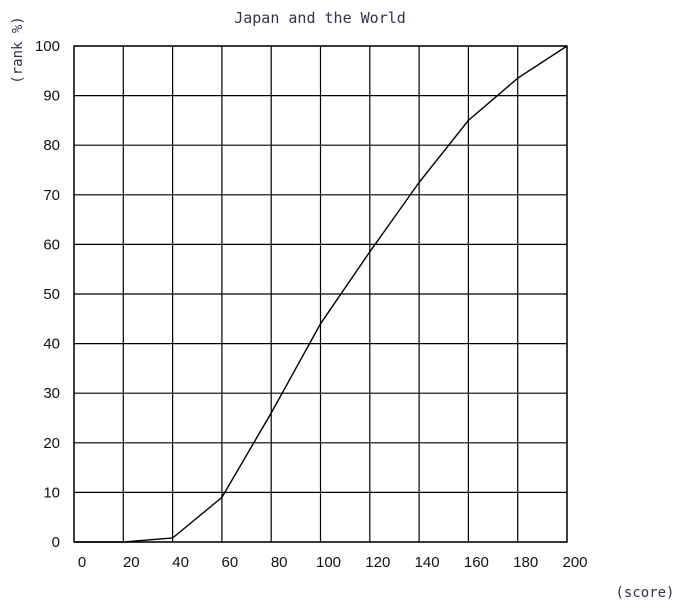 The height and width of the screenshot is (602, 677). Describe the element at coordinates (525, 562) in the screenshot. I see `x-tick-label: 180` at that location.